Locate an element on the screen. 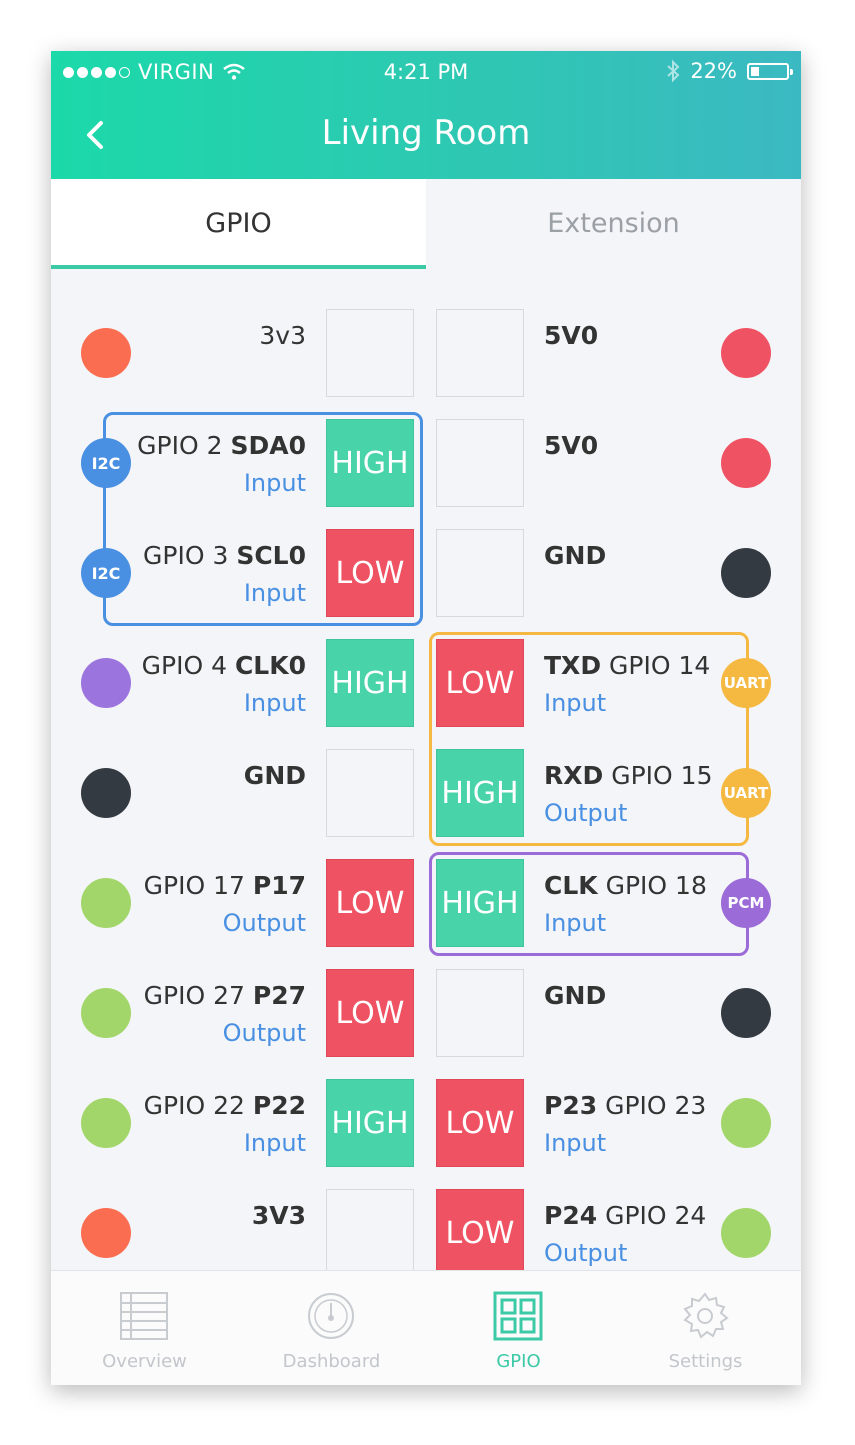 The width and height of the screenshot is (855, 1445). pin-name: GPIO 24 is located at coordinates (652, 1215).